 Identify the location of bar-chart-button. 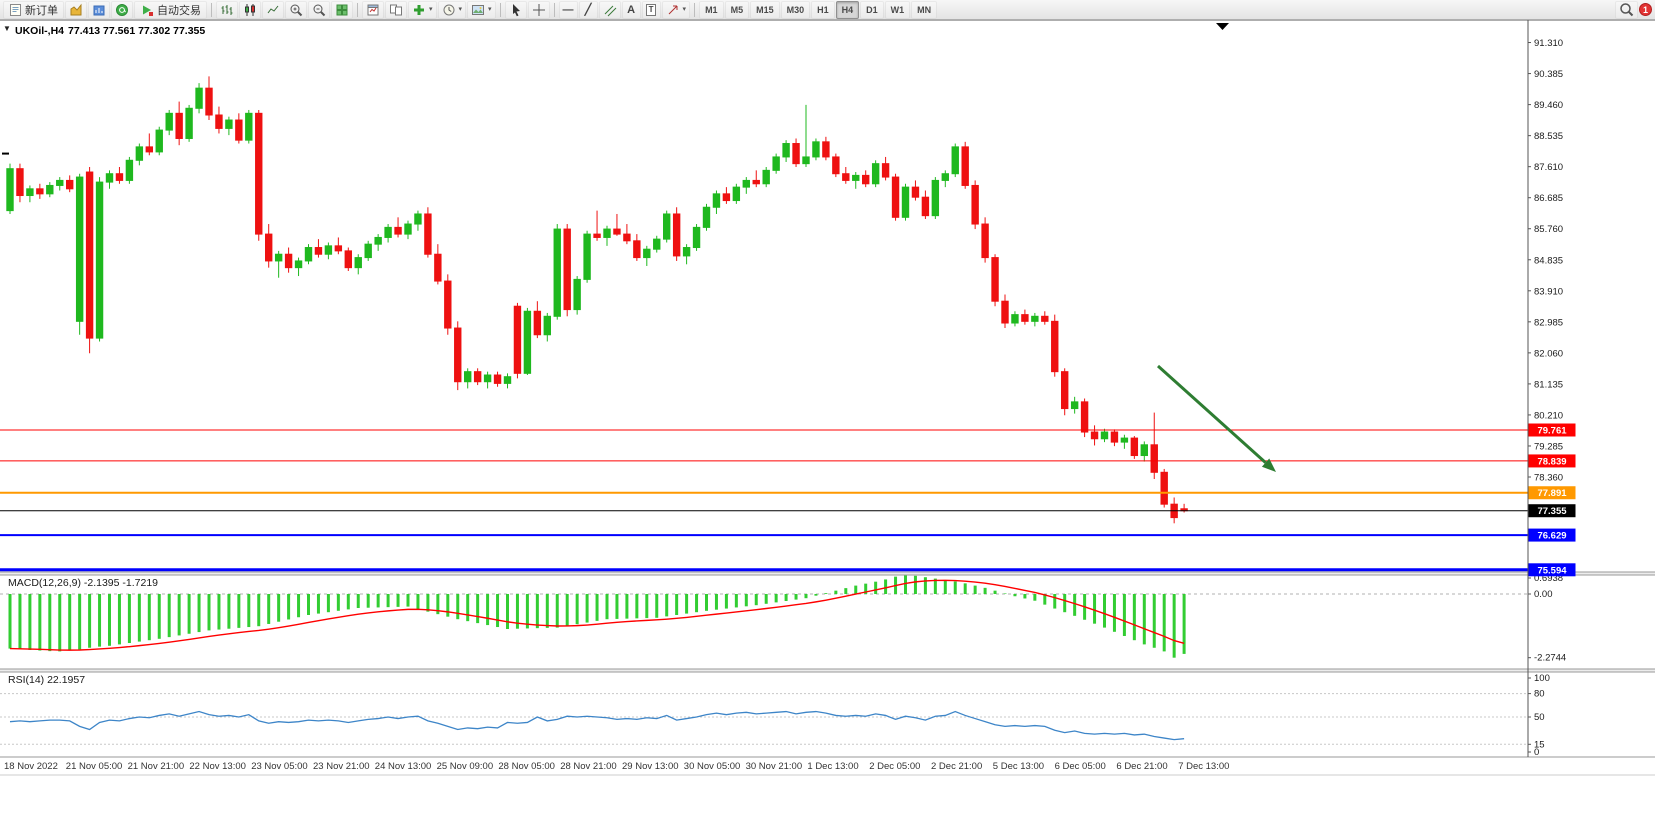
(227, 9).